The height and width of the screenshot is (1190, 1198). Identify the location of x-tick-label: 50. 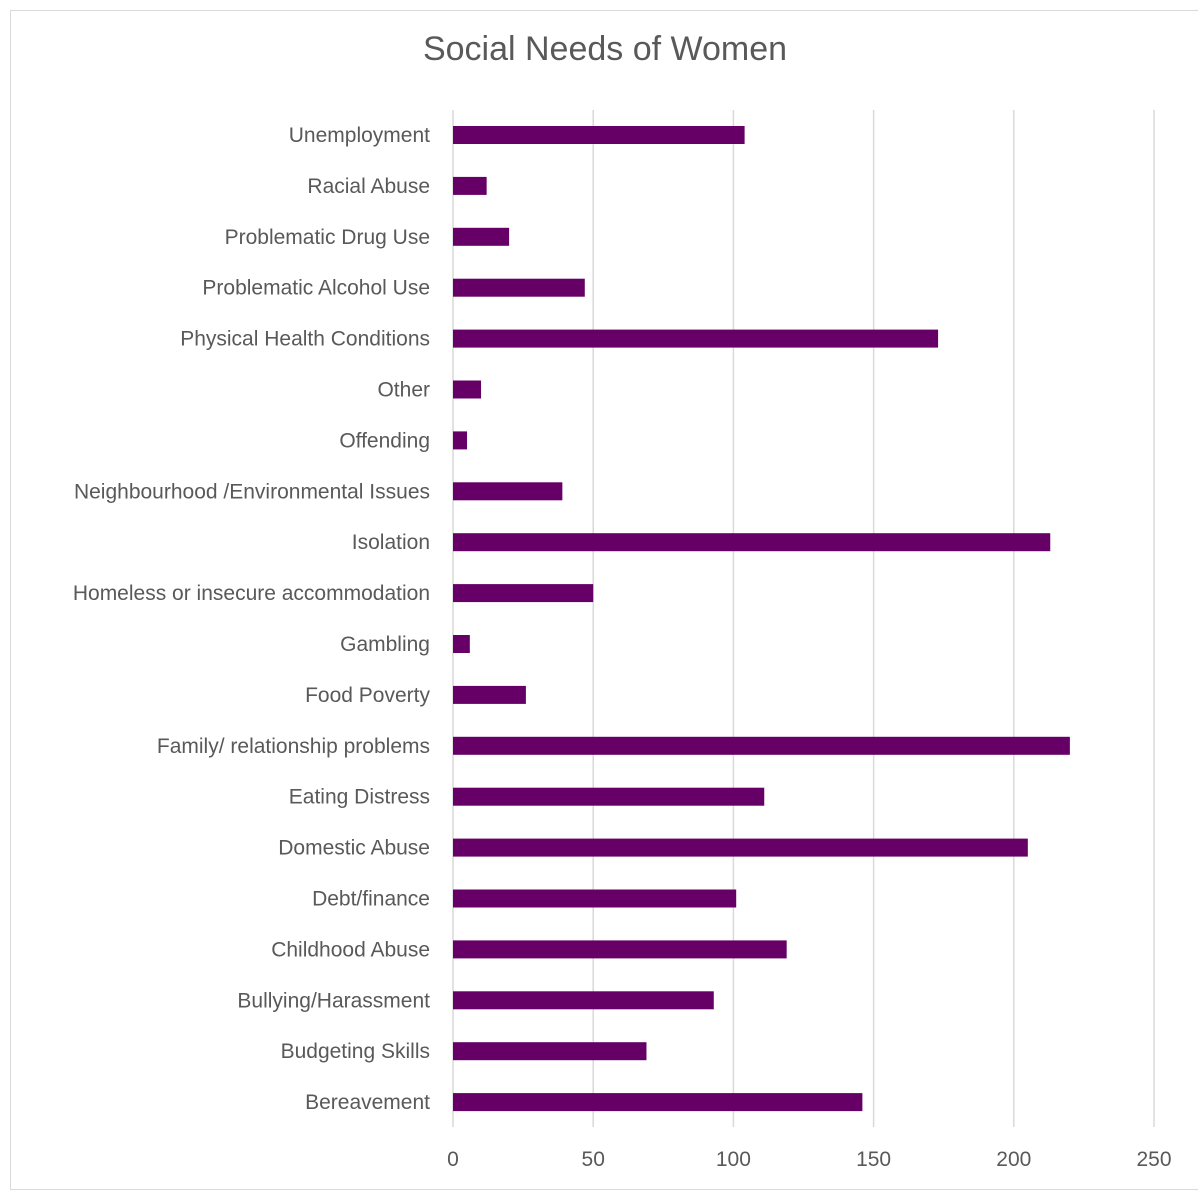
(593, 1159).